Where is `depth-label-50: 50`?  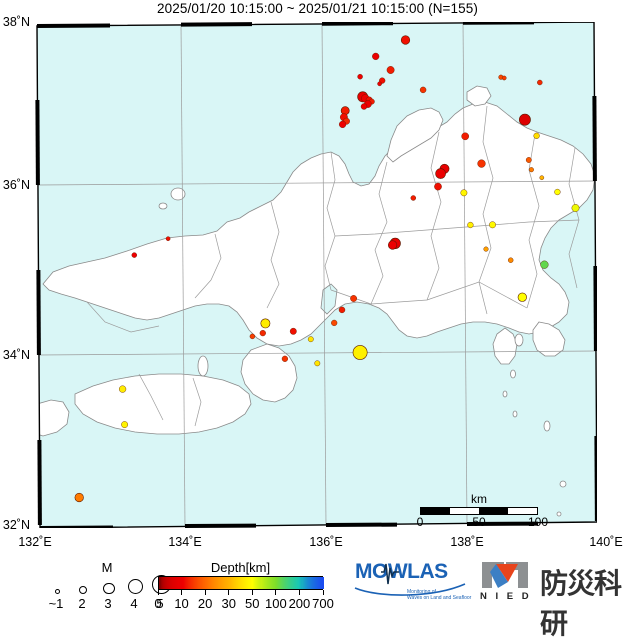 depth-label-50: 50 is located at coordinates (252, 603).